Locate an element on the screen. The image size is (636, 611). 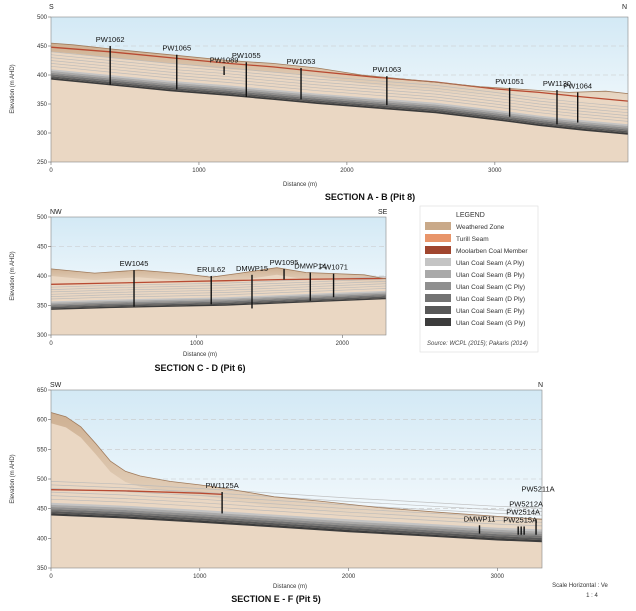
section-ab-ytick-label: 500 is located at coordinates (42, 18).